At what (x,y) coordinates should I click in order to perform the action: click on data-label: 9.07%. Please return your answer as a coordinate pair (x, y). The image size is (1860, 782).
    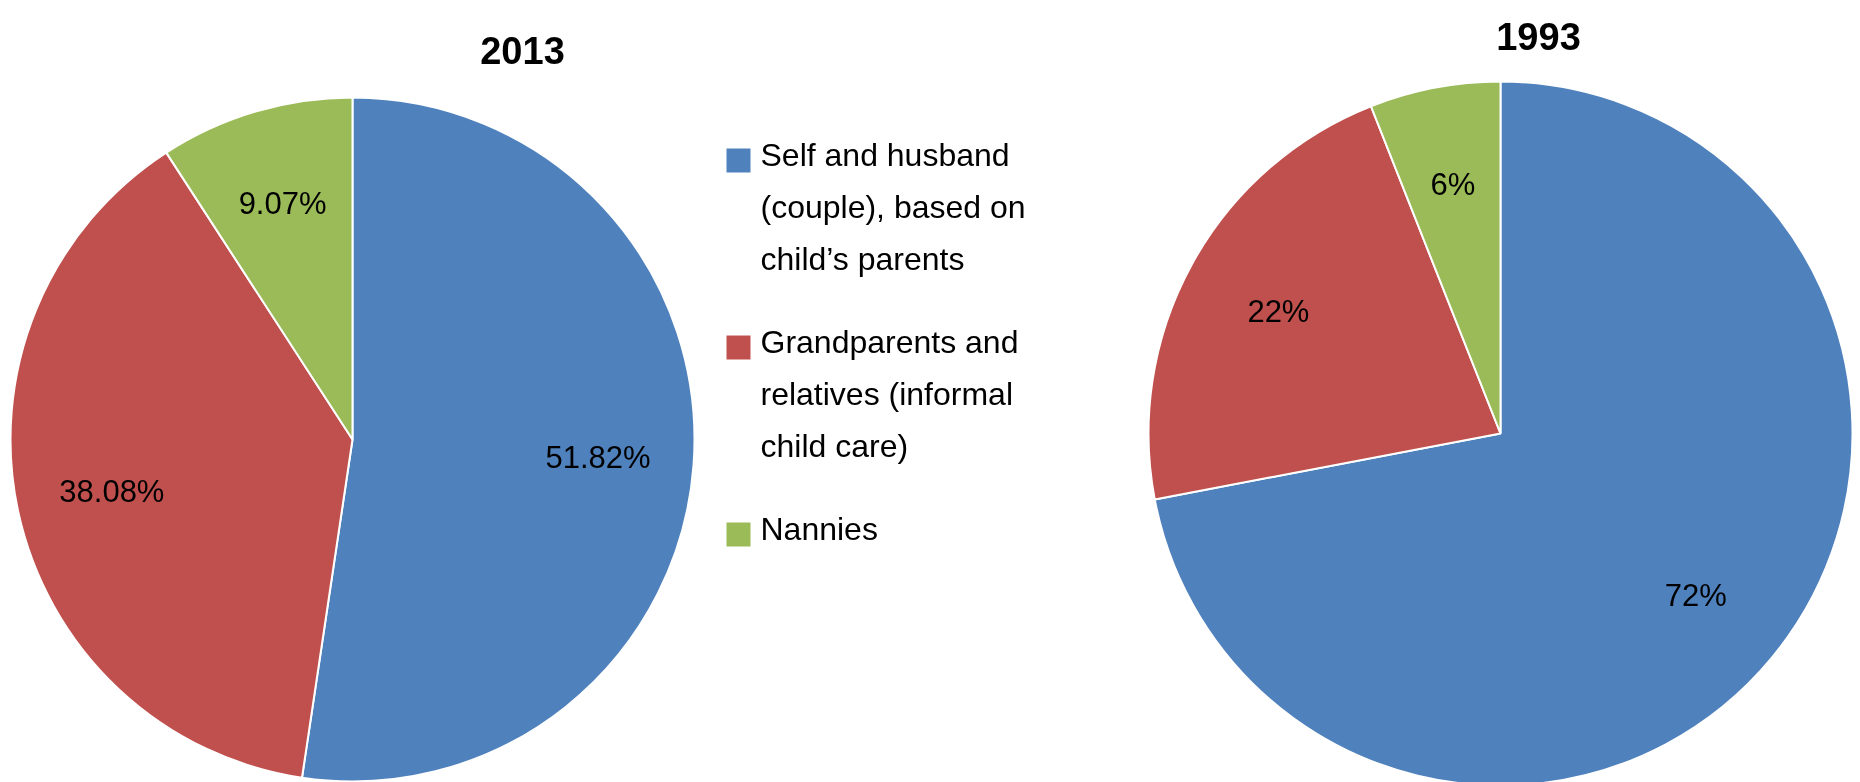
    Looking at the image, I should click on (282, 203).